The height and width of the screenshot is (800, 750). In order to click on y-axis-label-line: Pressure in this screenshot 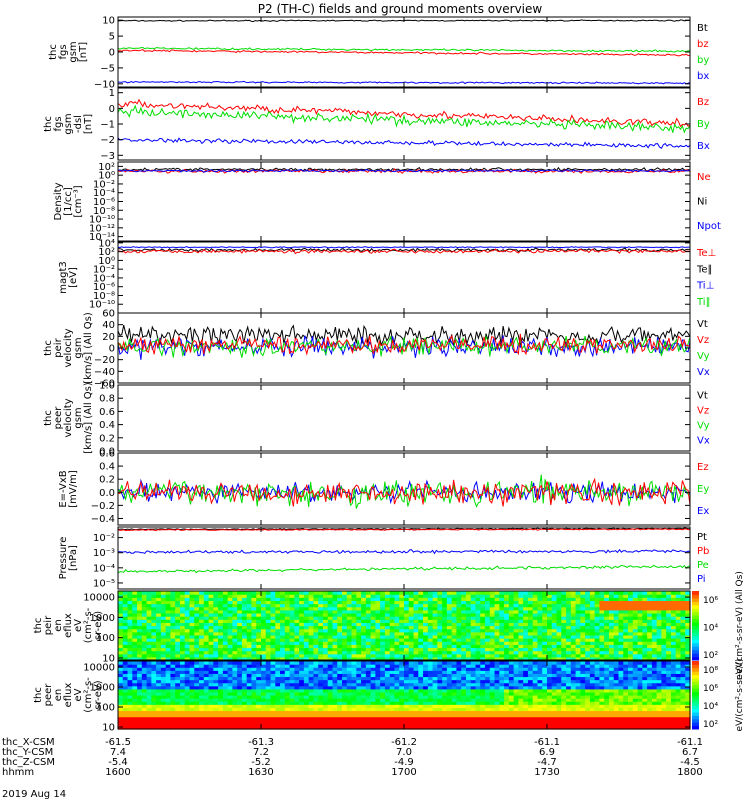, I will do `click(63, 558)`.